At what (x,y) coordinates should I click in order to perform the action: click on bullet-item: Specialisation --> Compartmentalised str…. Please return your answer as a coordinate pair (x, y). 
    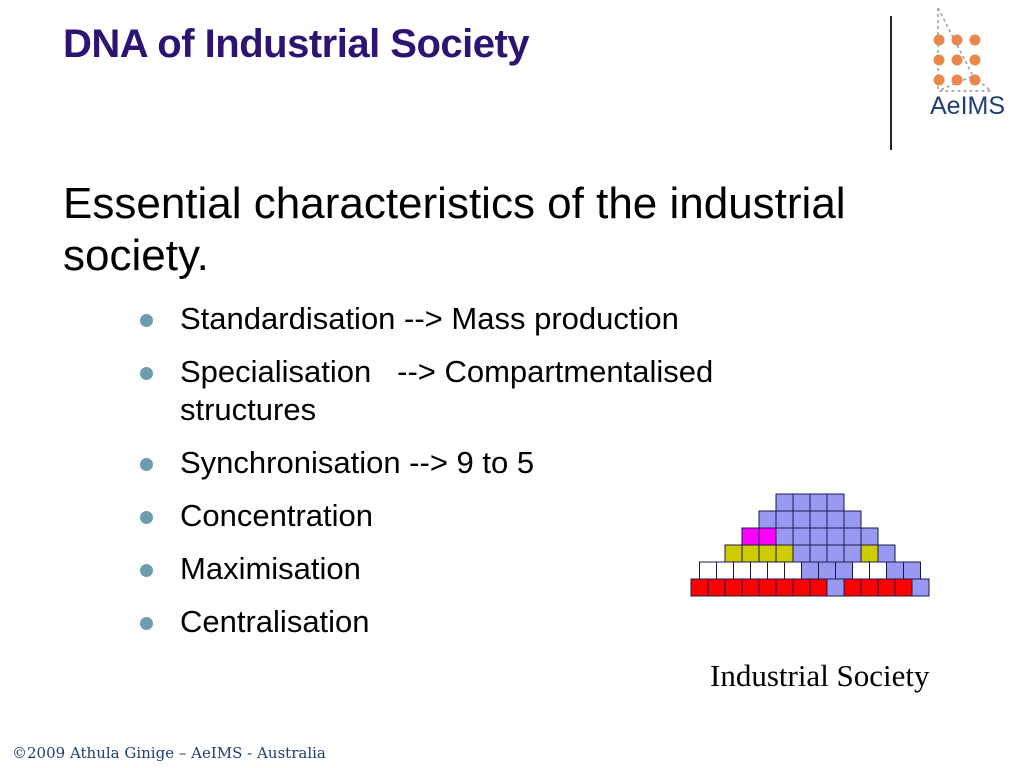
    Looking at the image, I should click on (490, 391).